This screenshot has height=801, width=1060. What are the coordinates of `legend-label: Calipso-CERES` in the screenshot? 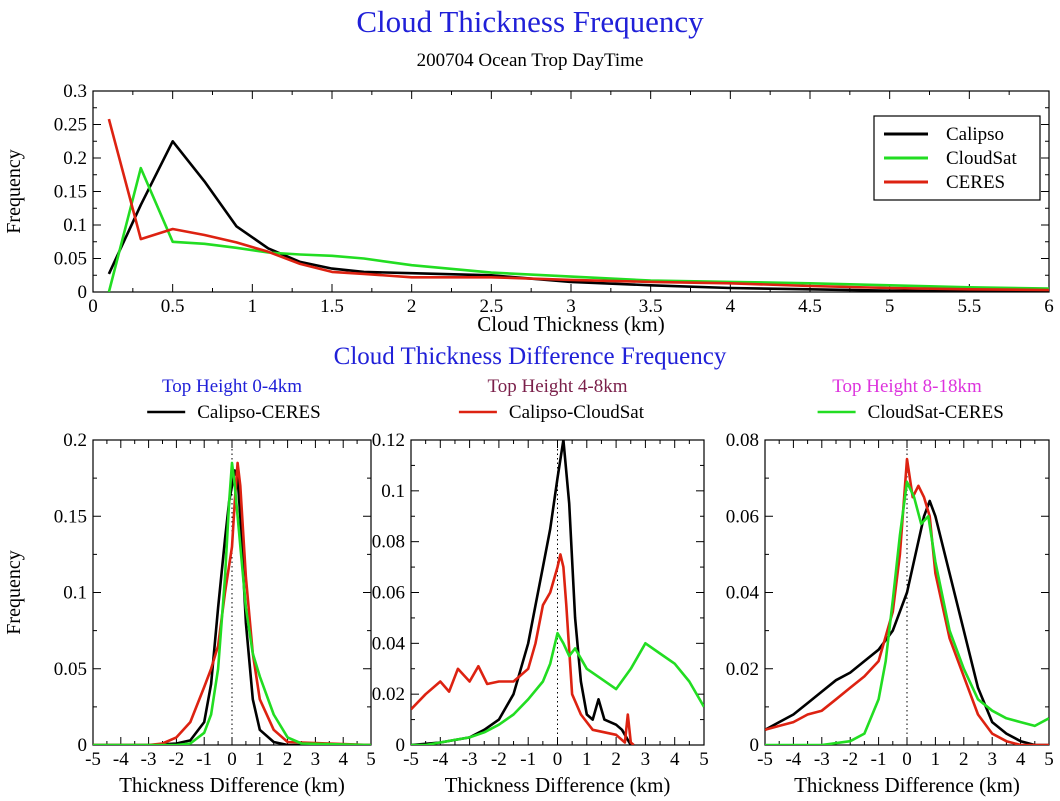 It's located at (259, 412).